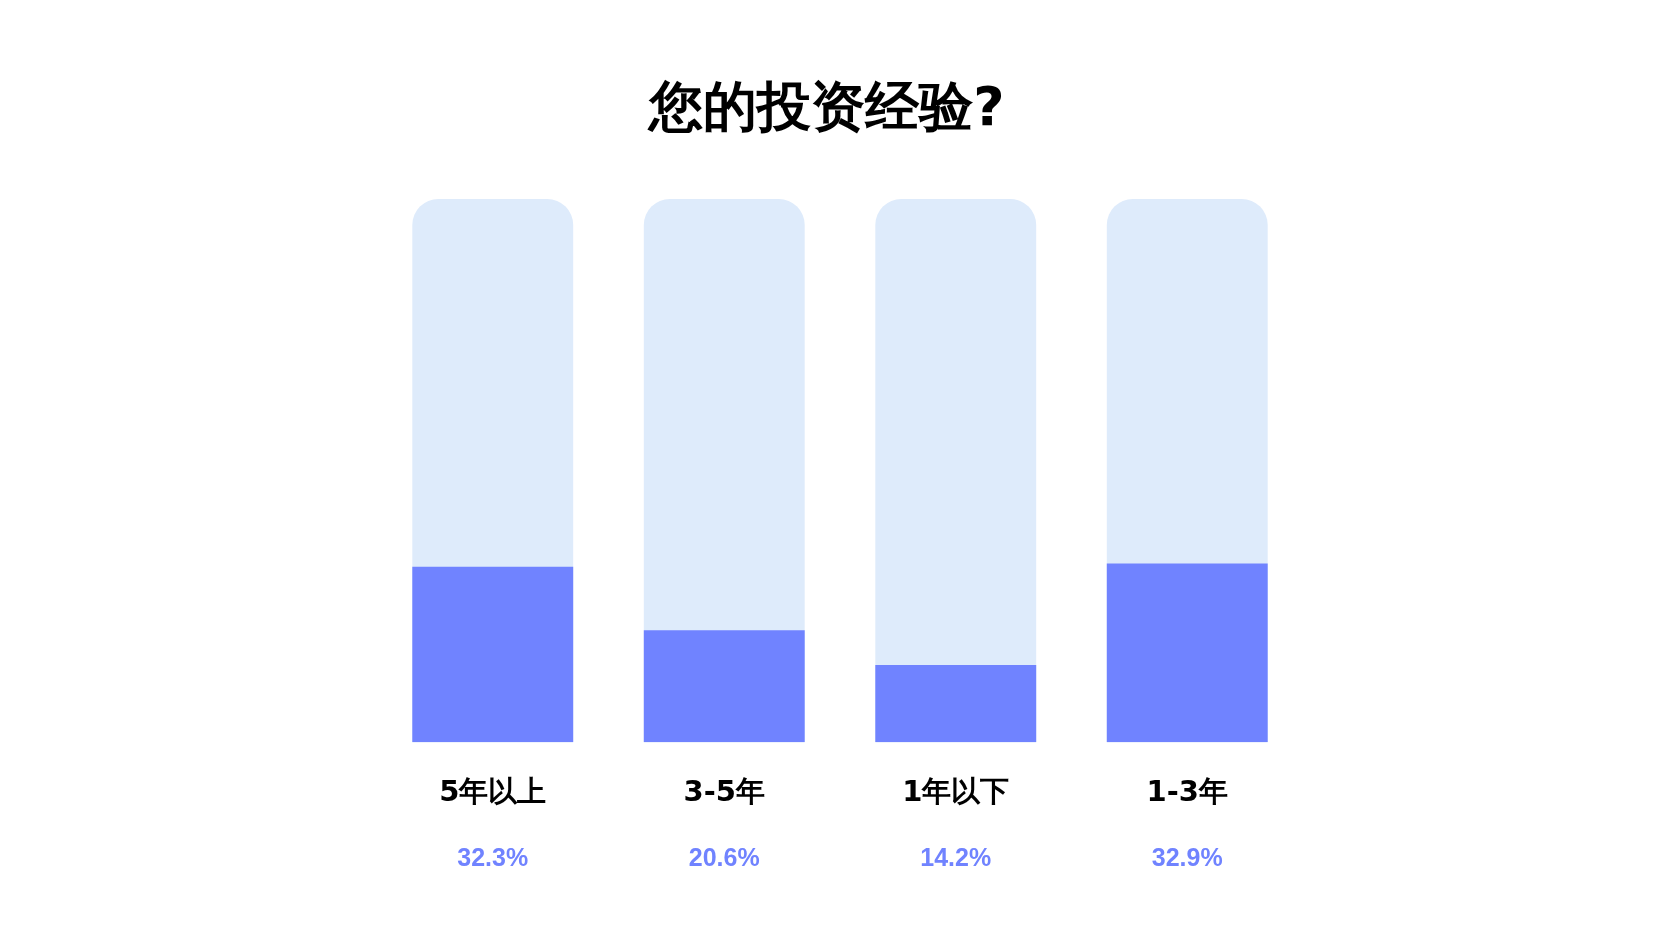 The image size is (1680, 945). I want to click on x-tick-label: 5年以上, so click(493, 791).